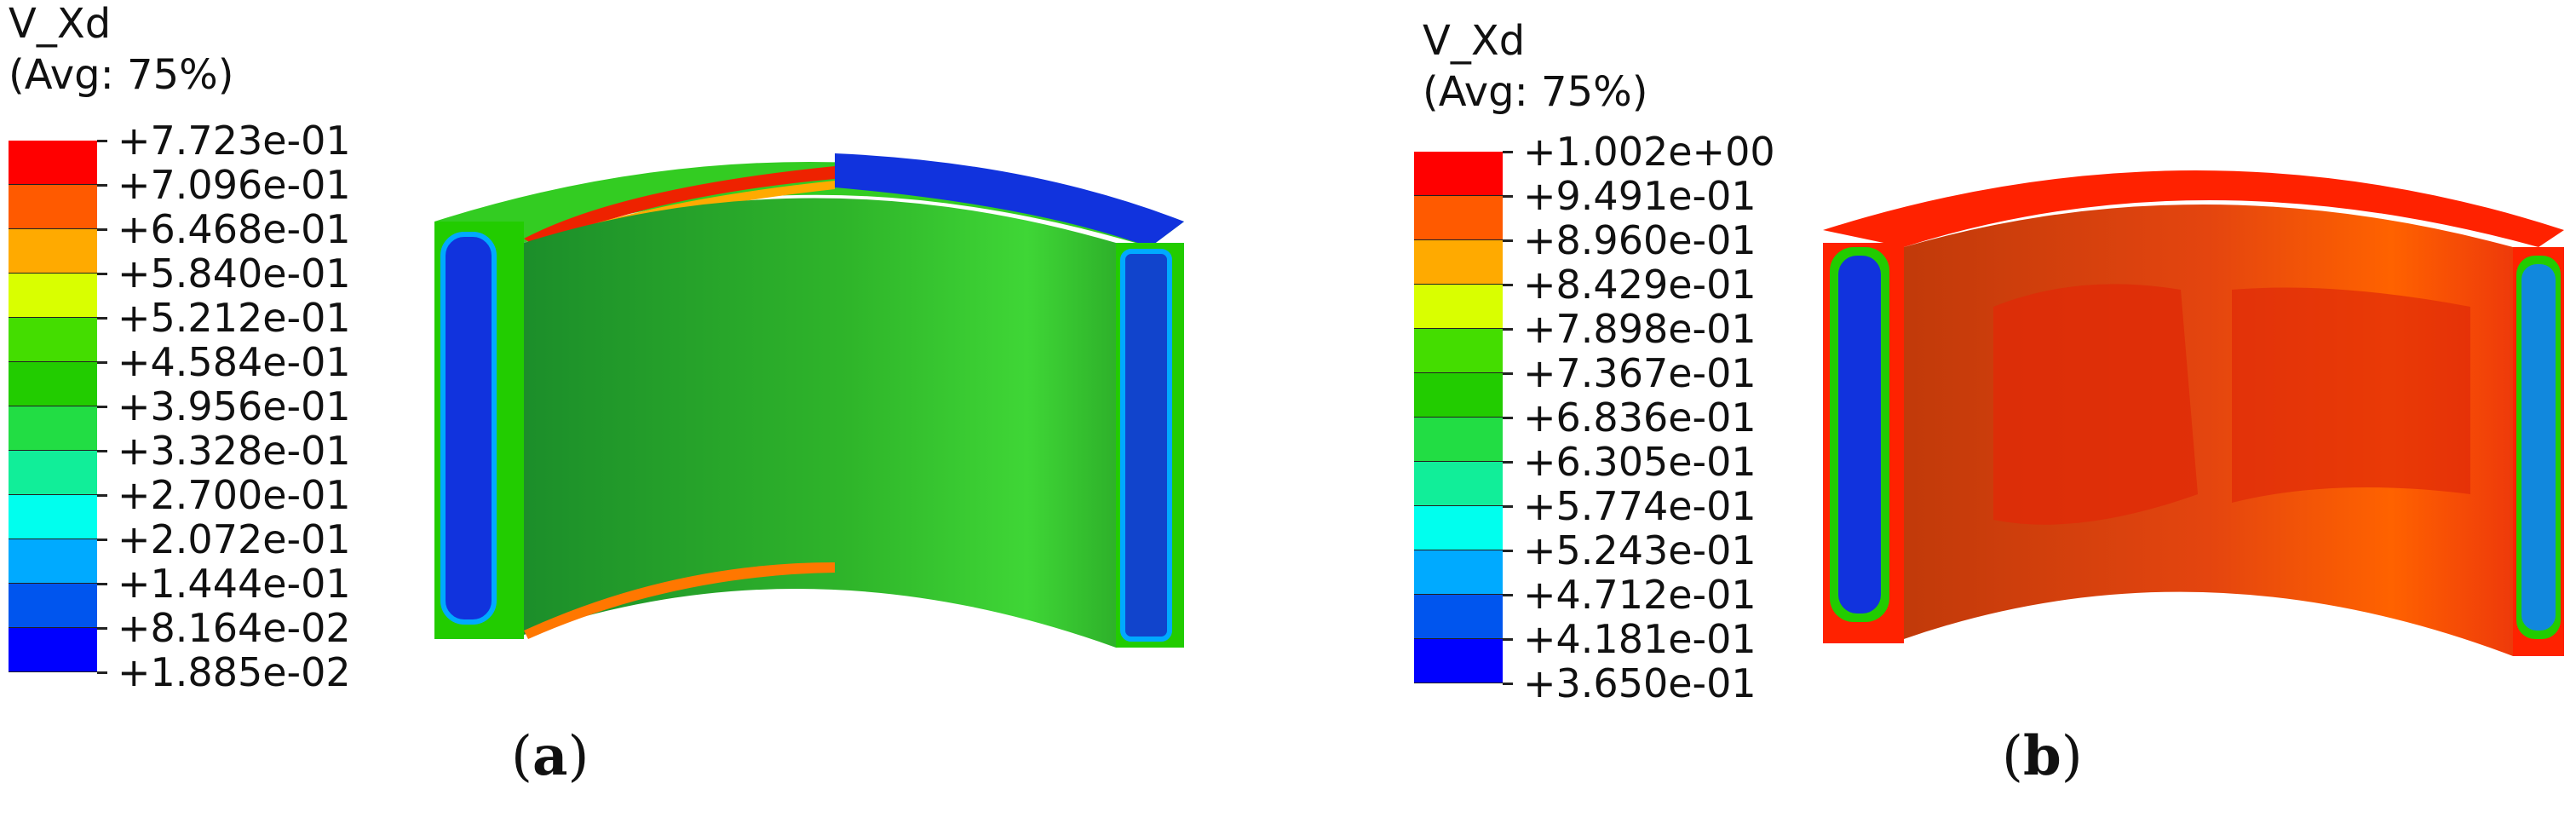 Image resolution: width=2576 pixels, height=818 pixels. What do you see at coordinates (234, 584) in the screenshot?
I see `legend-value: +1.444e-01` at bounding box center [234, 584].